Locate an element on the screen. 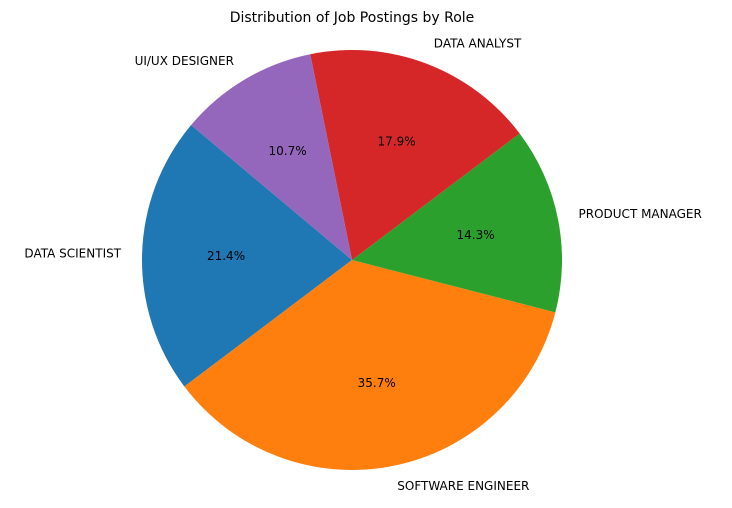 The image size is (732, 508). slice-percent-data-scientist: 21.4% is located at coordinates (226, 256).